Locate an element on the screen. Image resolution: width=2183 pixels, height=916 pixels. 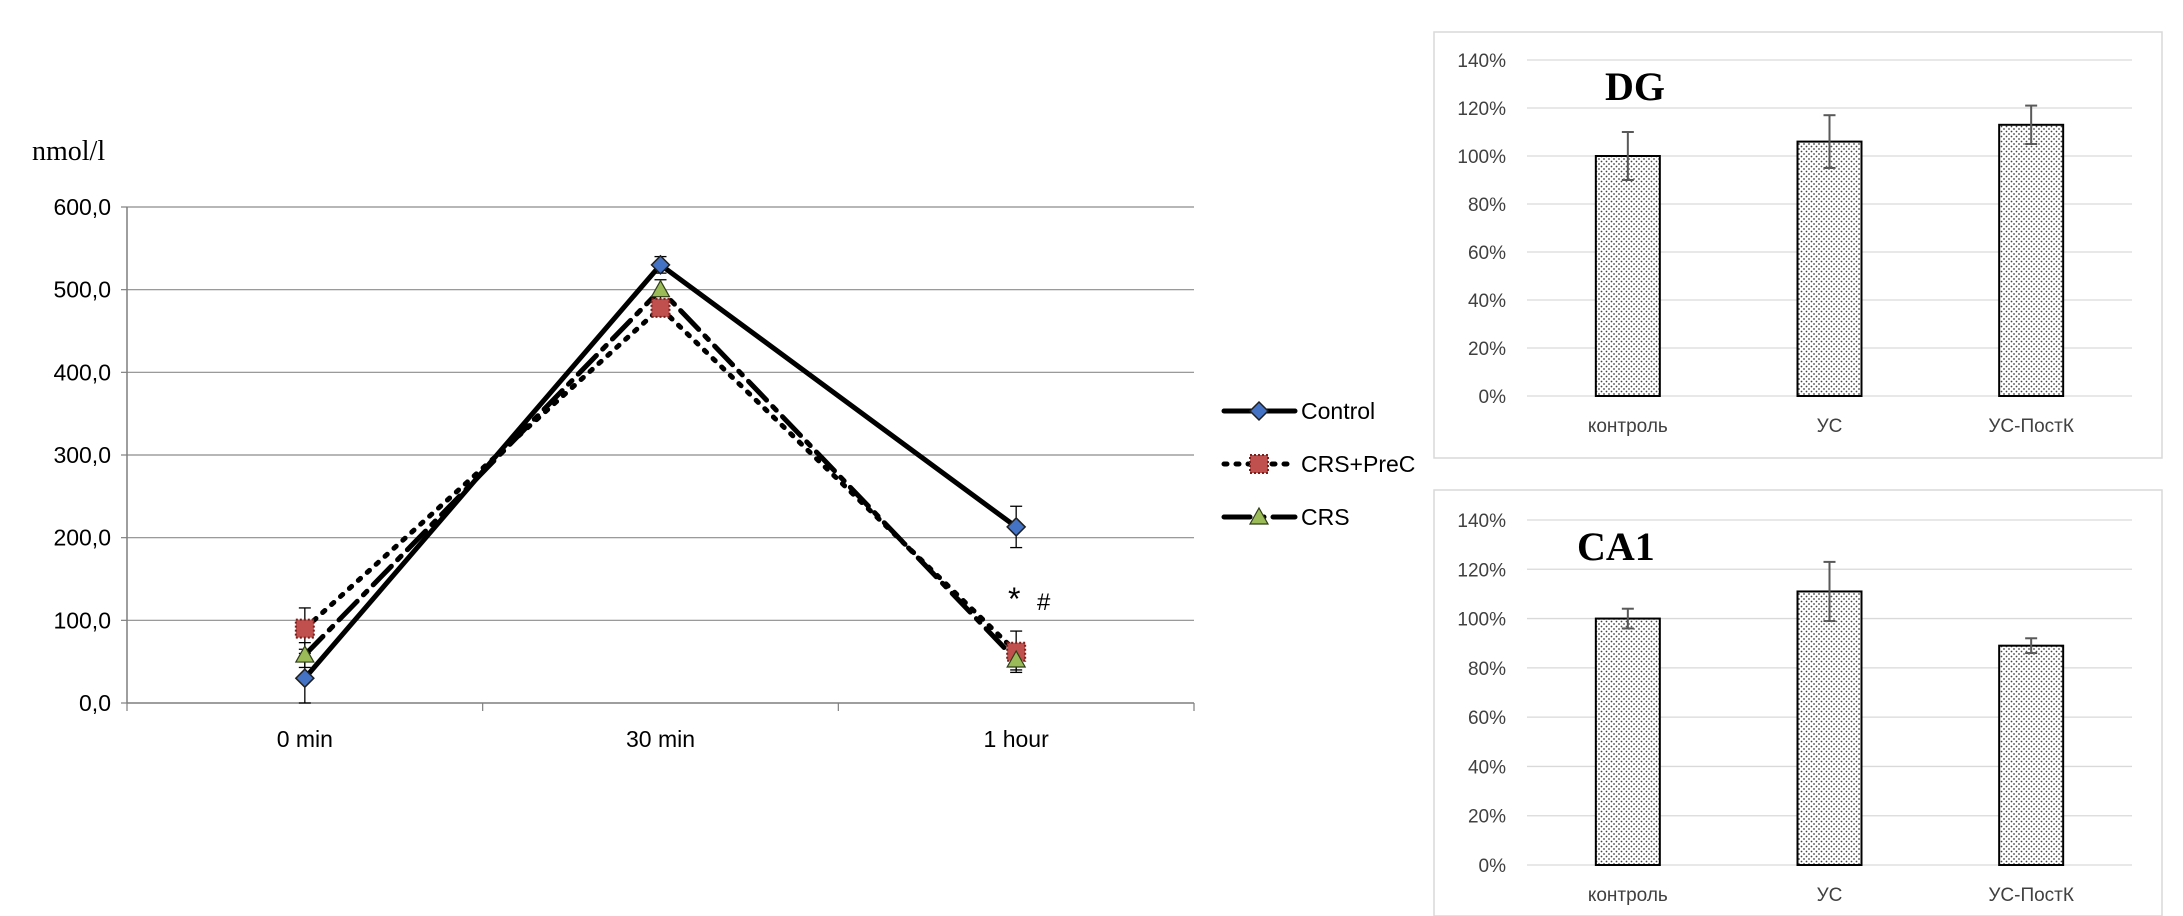
line-chart-legend: Control CRS+PreC CRS is located at coordinates (1318, 464).